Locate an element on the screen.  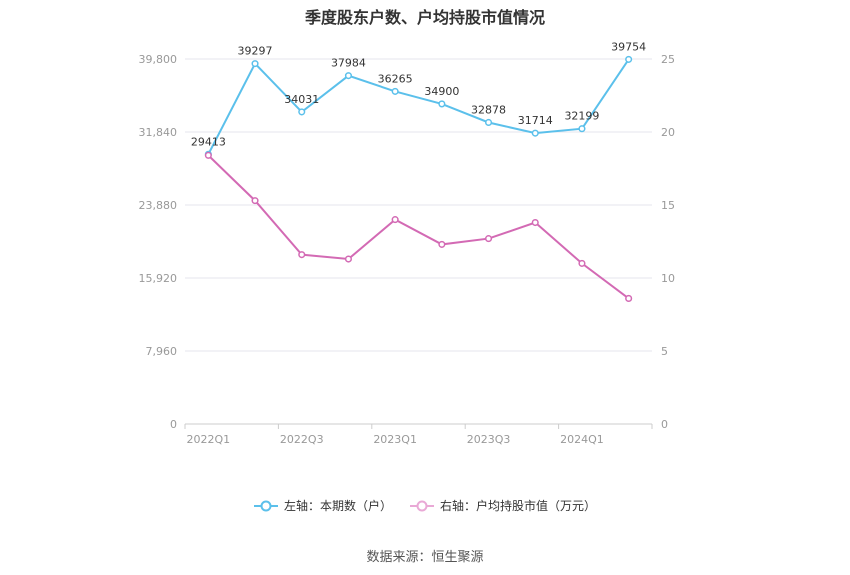
data-label: 34031 is located at coordinates (301, 99).